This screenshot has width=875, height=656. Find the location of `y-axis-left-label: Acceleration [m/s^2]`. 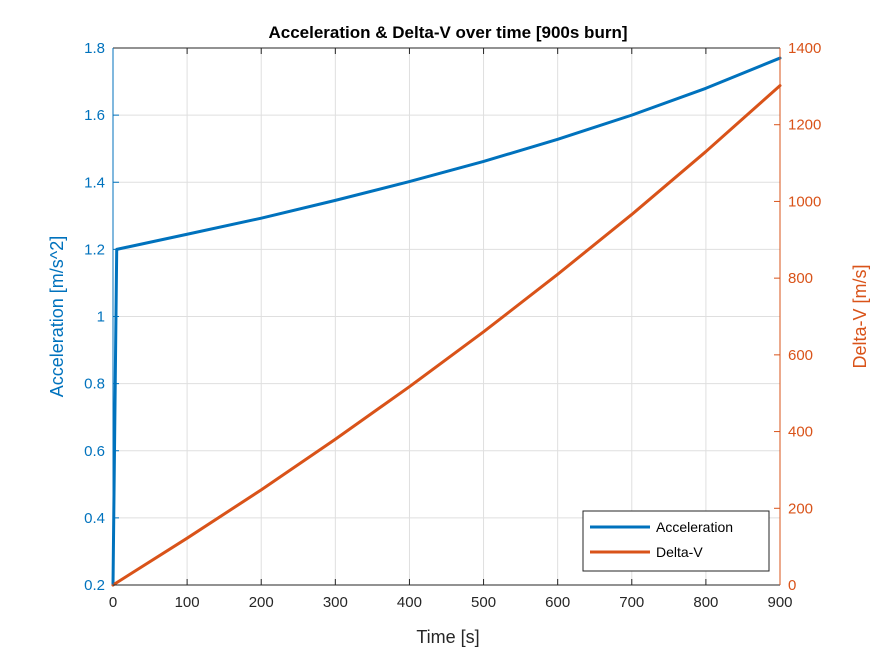

y-axis-left-label: Acceleration [m/s^2] is located at coordinates (57, 317).